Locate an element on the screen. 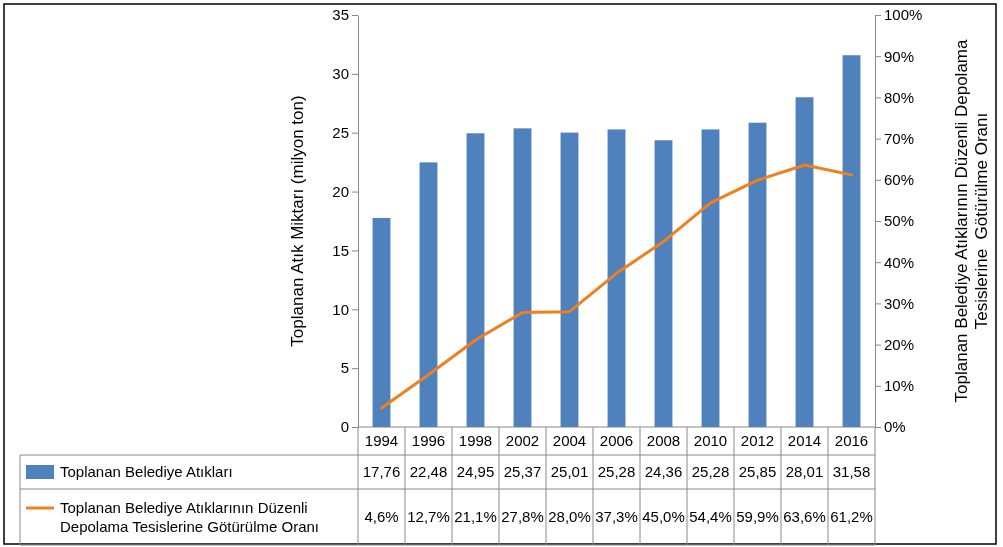 The image size is (1003, 547). data-label: 24,36 is located at coordinates (663, 471).